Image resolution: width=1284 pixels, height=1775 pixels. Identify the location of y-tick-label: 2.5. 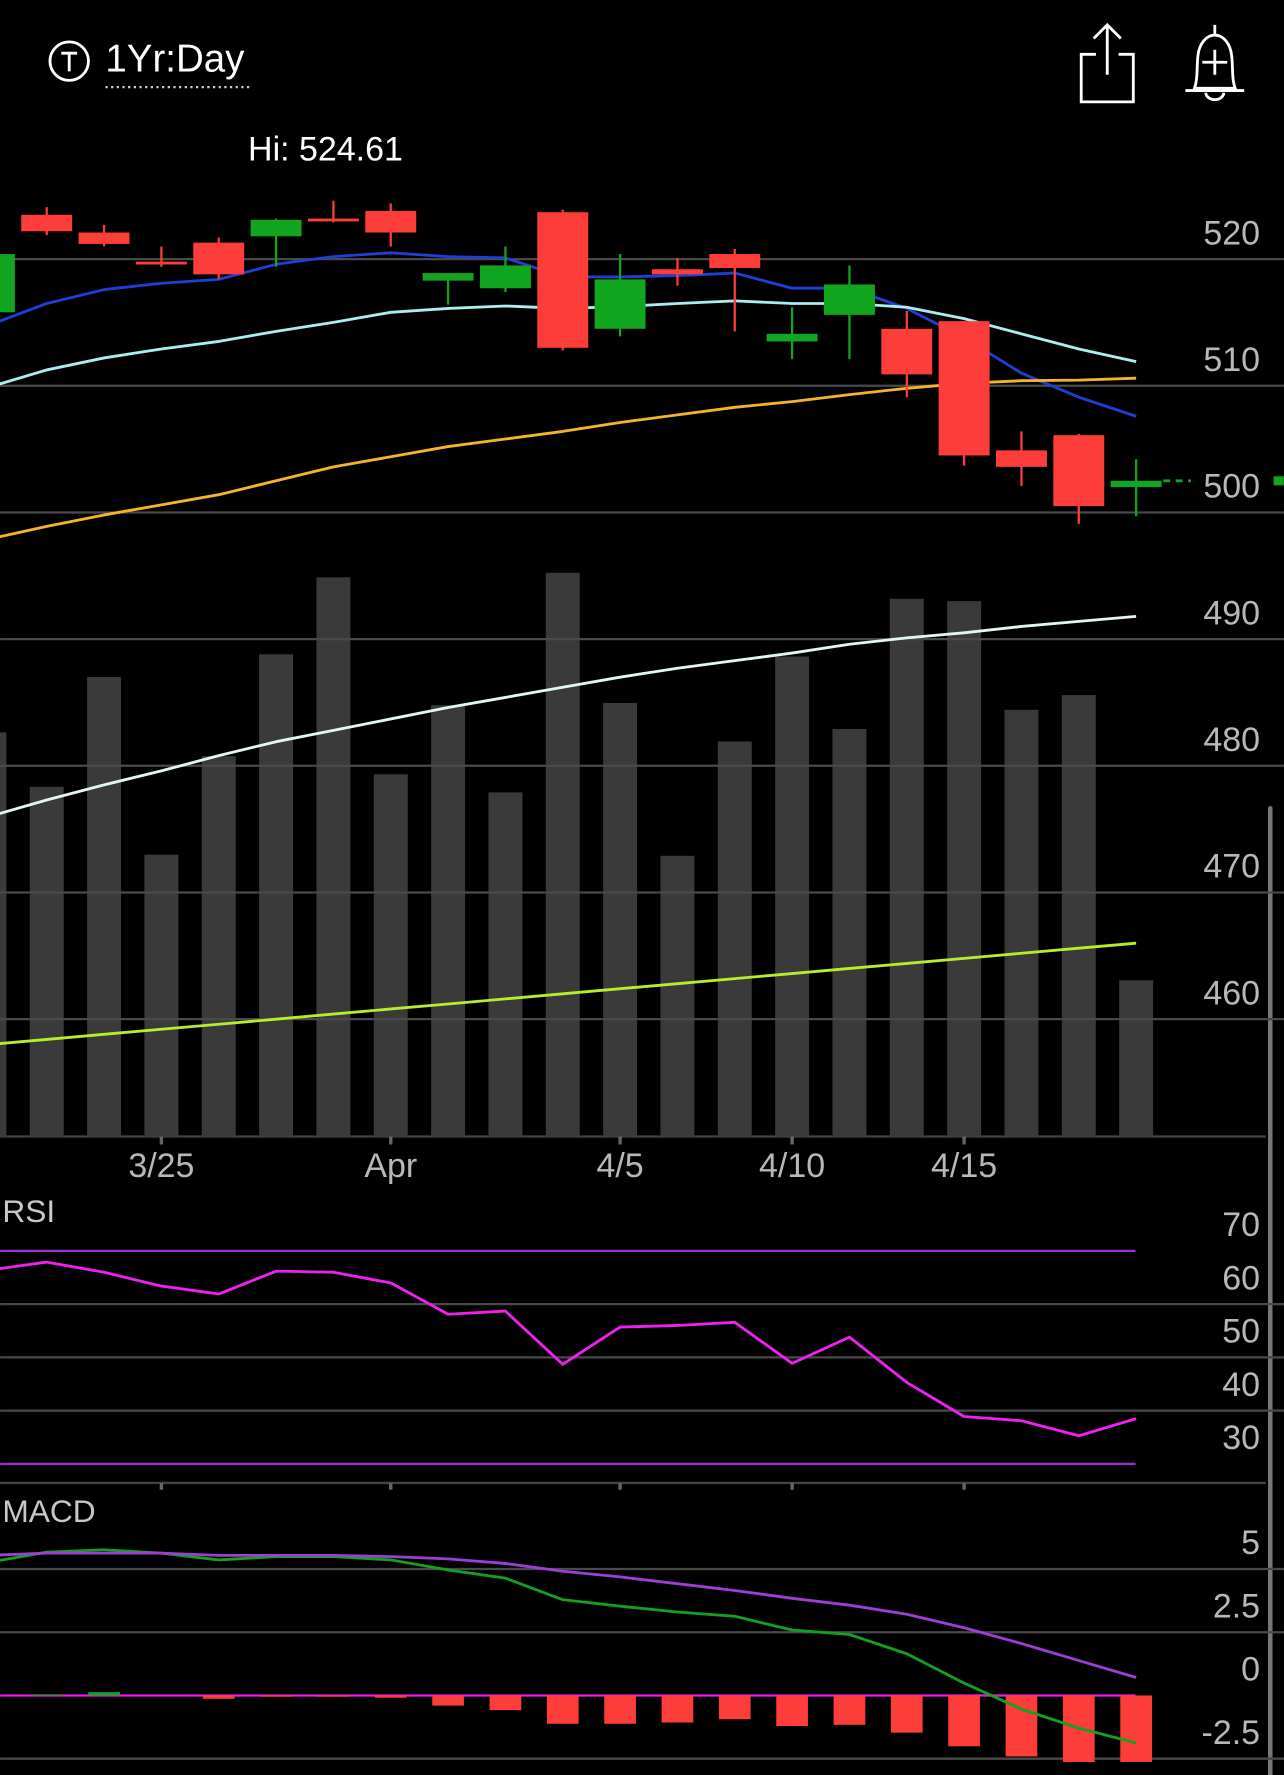
(1236, 1606).